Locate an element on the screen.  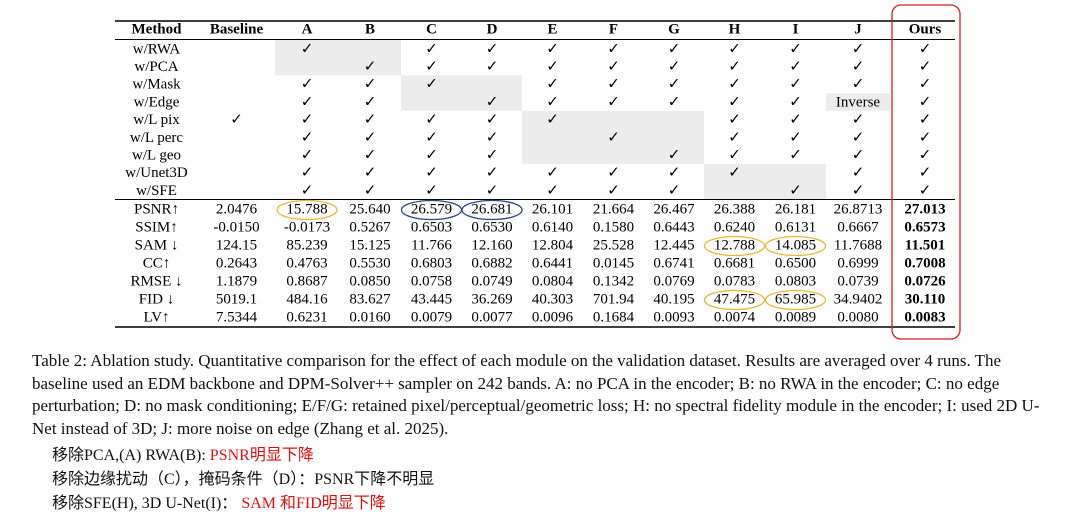
header-cell: Baseline is located at coordinates (237, 29).